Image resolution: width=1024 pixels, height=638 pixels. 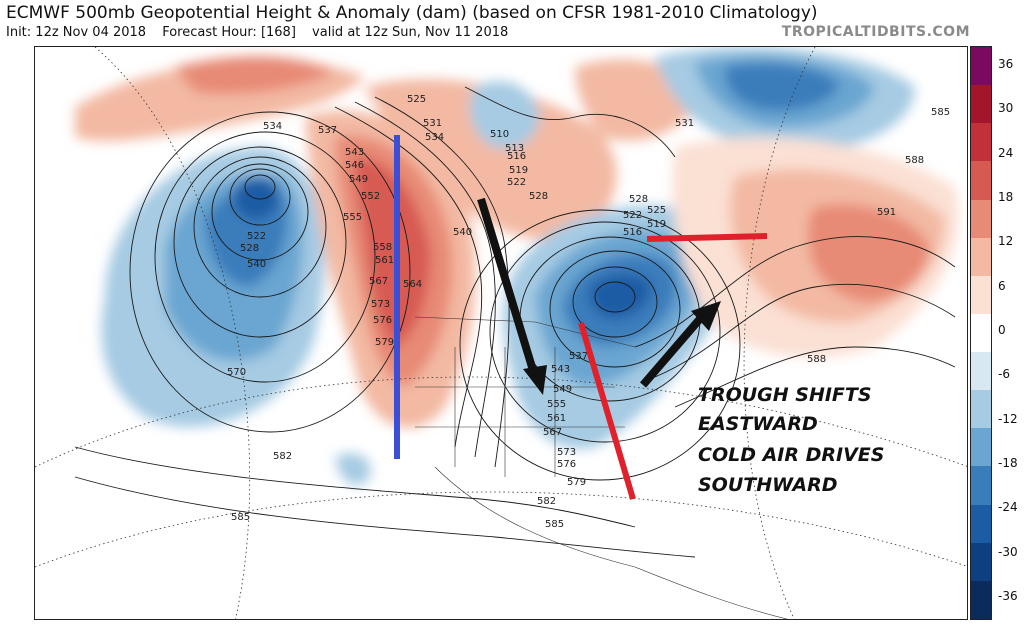 I want to click on colorbar-tick-label: -30, so click(x=1008, y=551).